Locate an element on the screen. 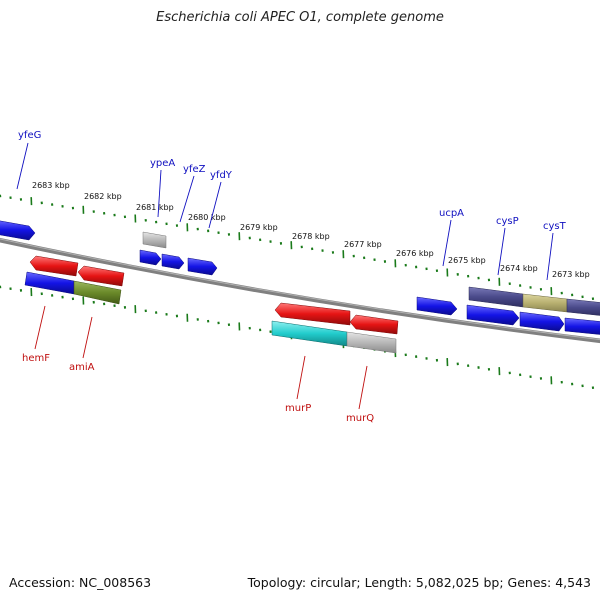 Image resolution: width=600 pixels, height=600 pixels. gene-label-cysP: cysP is located at coordinates (507, 221).